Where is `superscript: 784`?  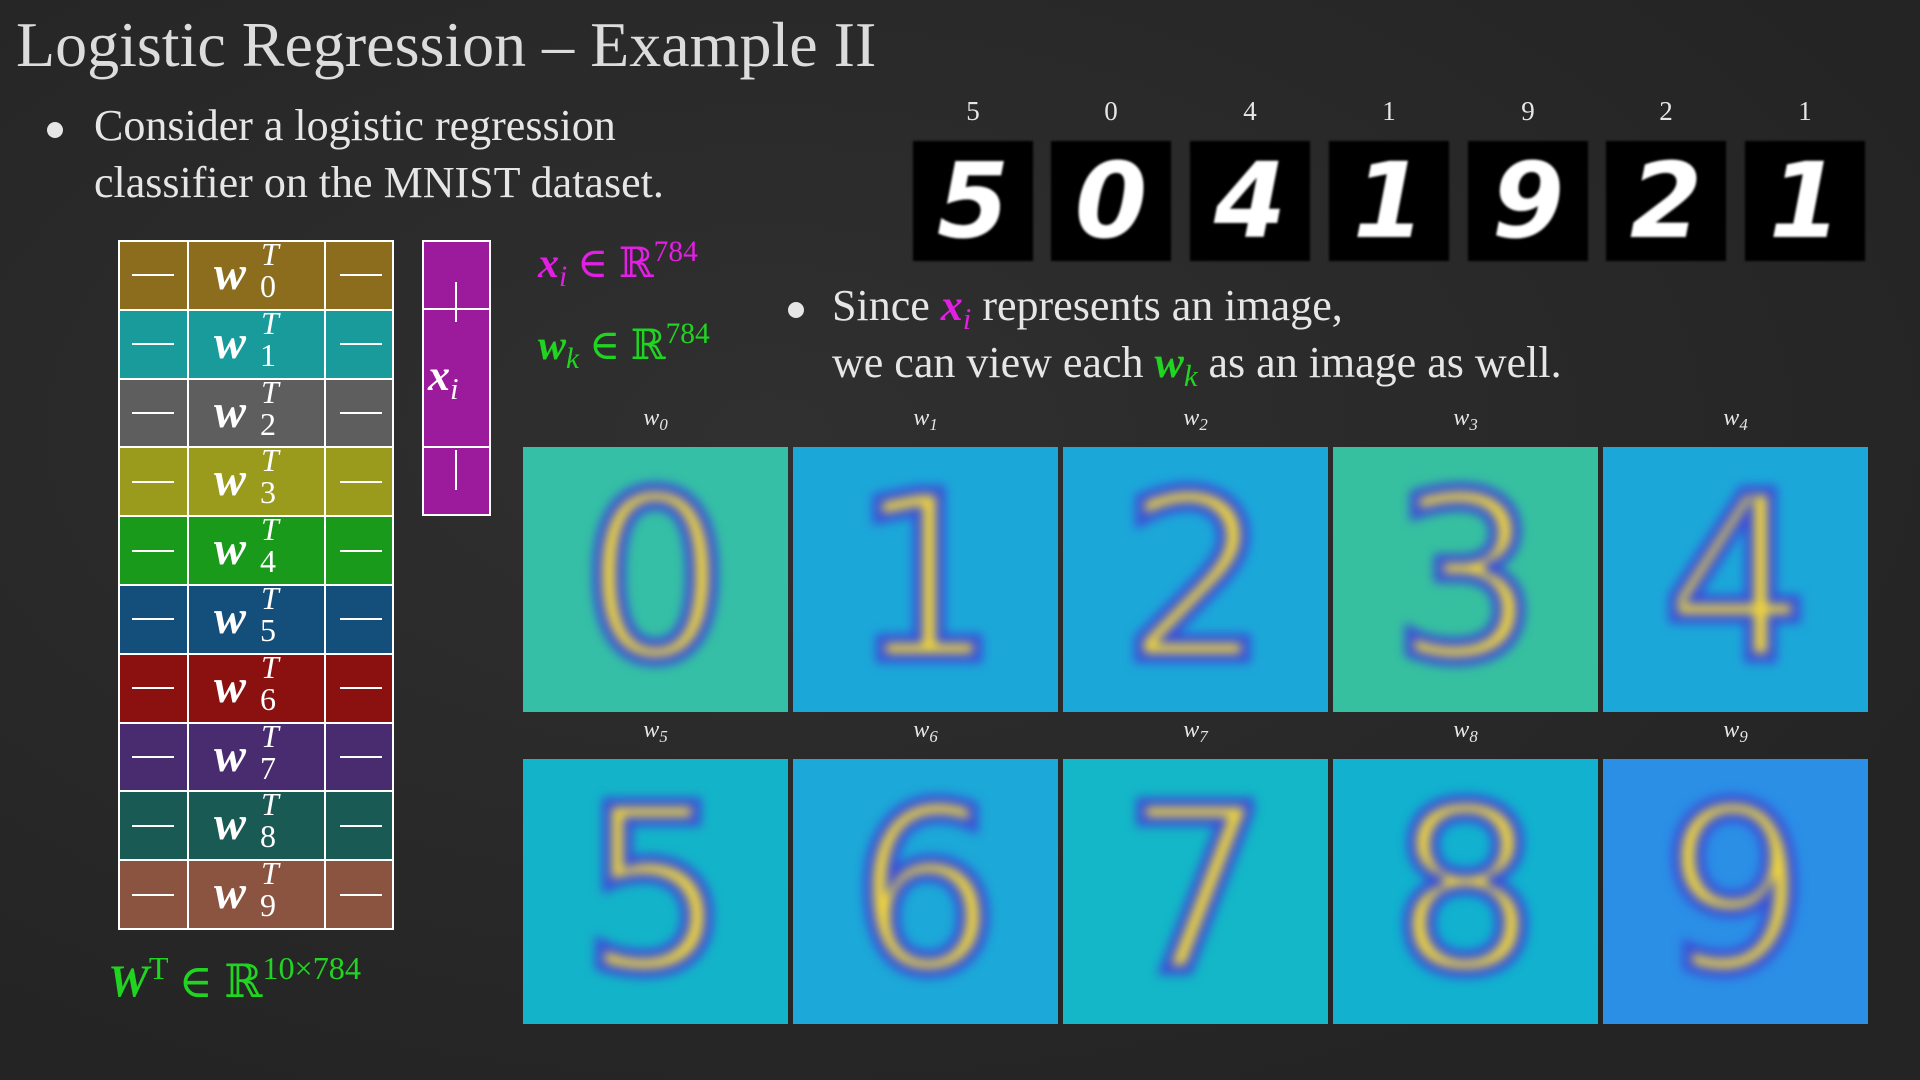
superscript: 784 is located at coordinates (675, 252).